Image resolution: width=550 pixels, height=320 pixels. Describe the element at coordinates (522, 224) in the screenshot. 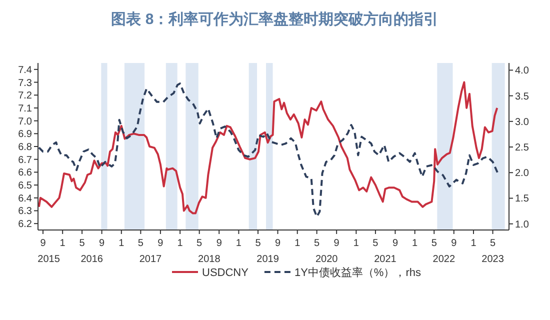

I see `y2-tick-label: 1.0` at that location.